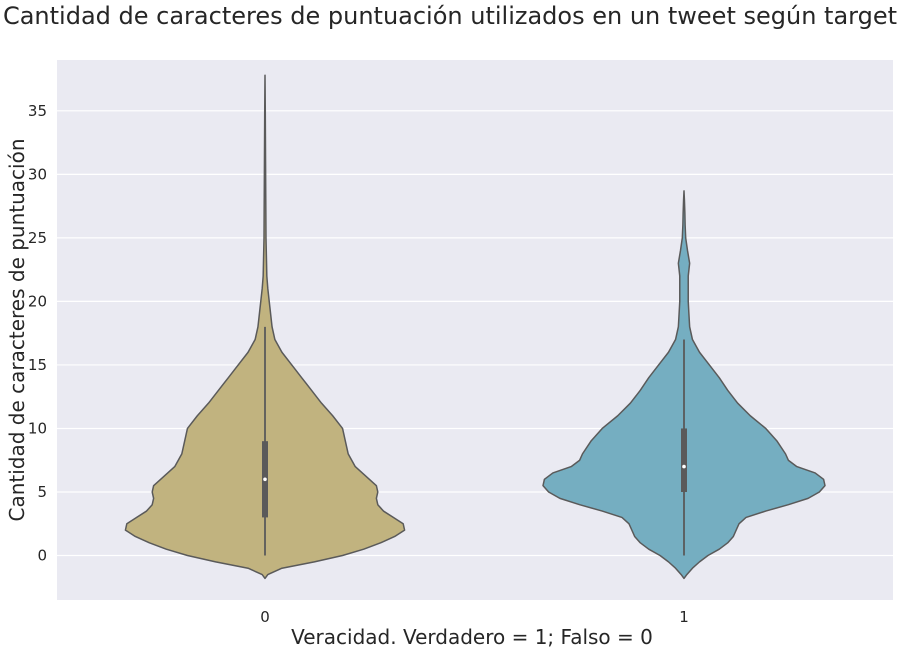 The height and width of the screenshot is (655, 900). What do you see at coordinates (684, 460) in the screenshot?
I see `violin-iqr-box` at bounding box center [684, 460].